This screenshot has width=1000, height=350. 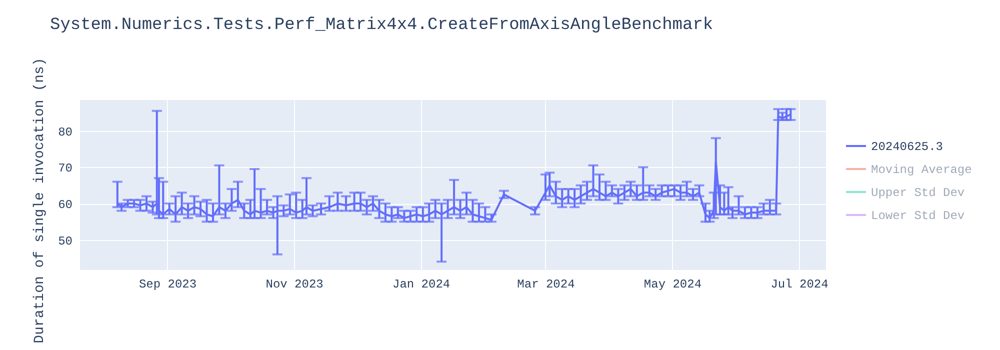 I want to click on y-tick-label: 70, so click(x=65, y=169).